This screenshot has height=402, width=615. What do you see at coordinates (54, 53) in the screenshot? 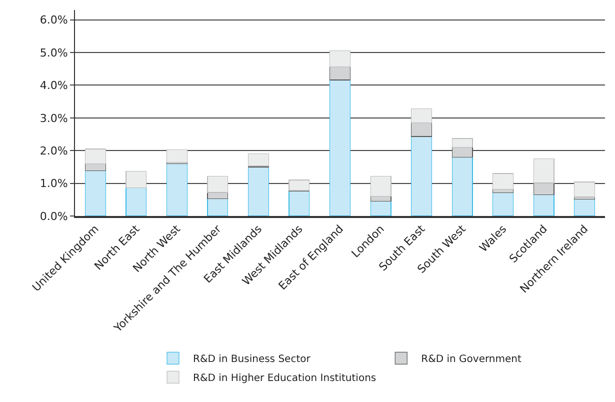
I see `y-tick-label: 5.0%` at bounding box center [54, 53].